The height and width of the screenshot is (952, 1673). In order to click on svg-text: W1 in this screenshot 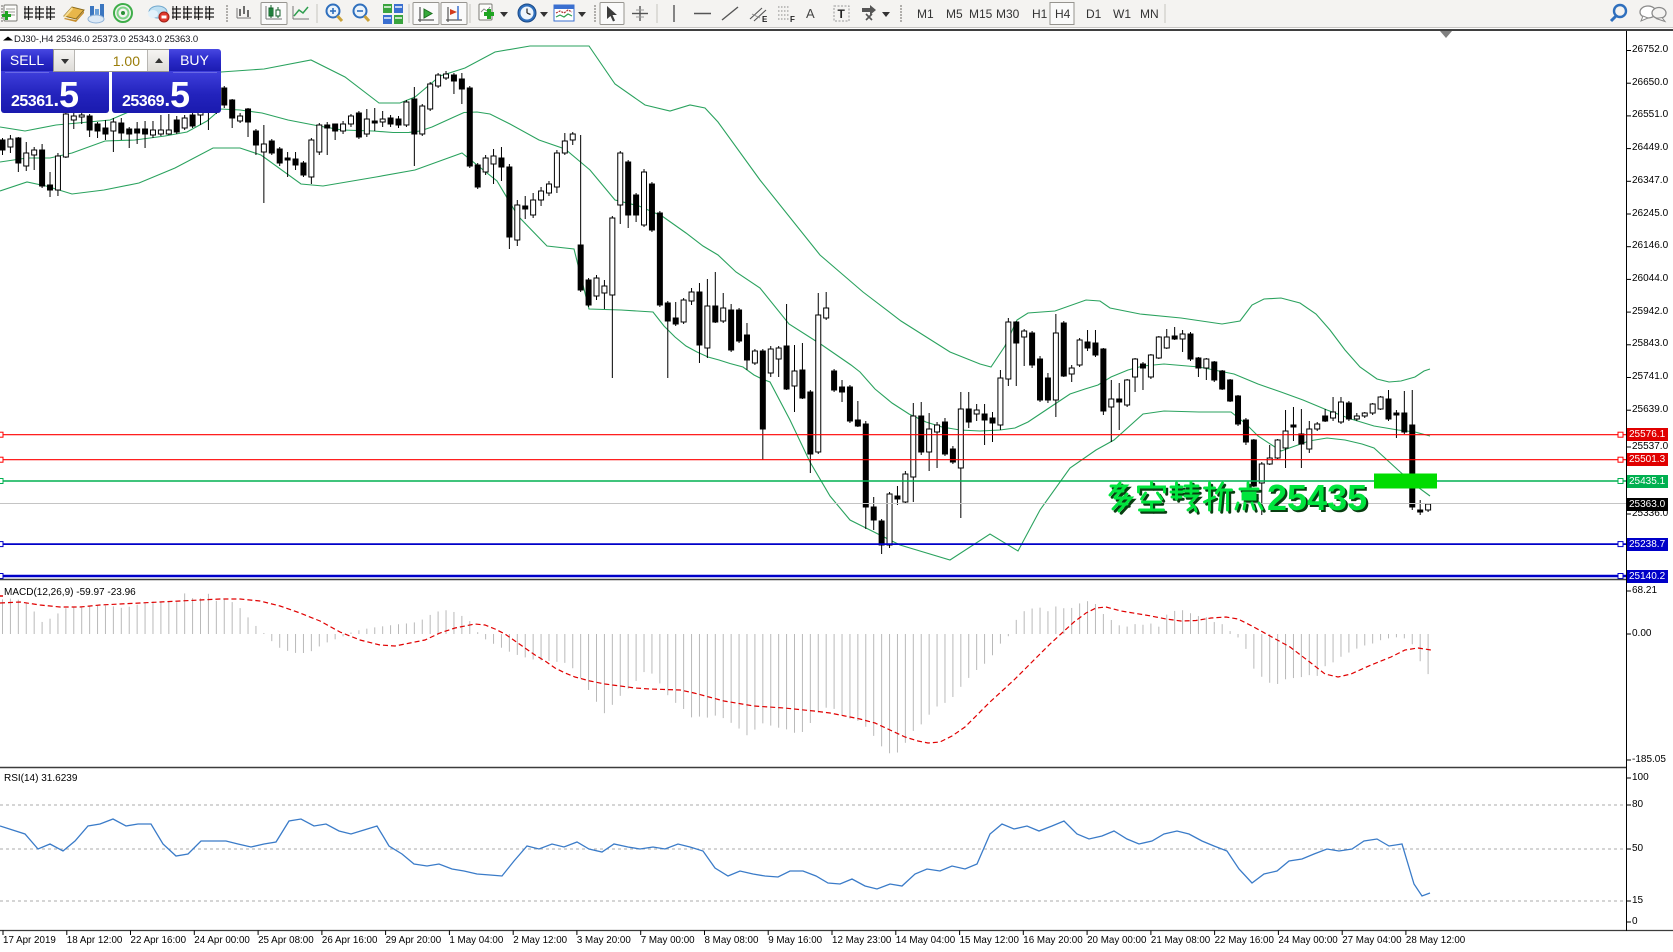, I will do `click(1122, 14)`.